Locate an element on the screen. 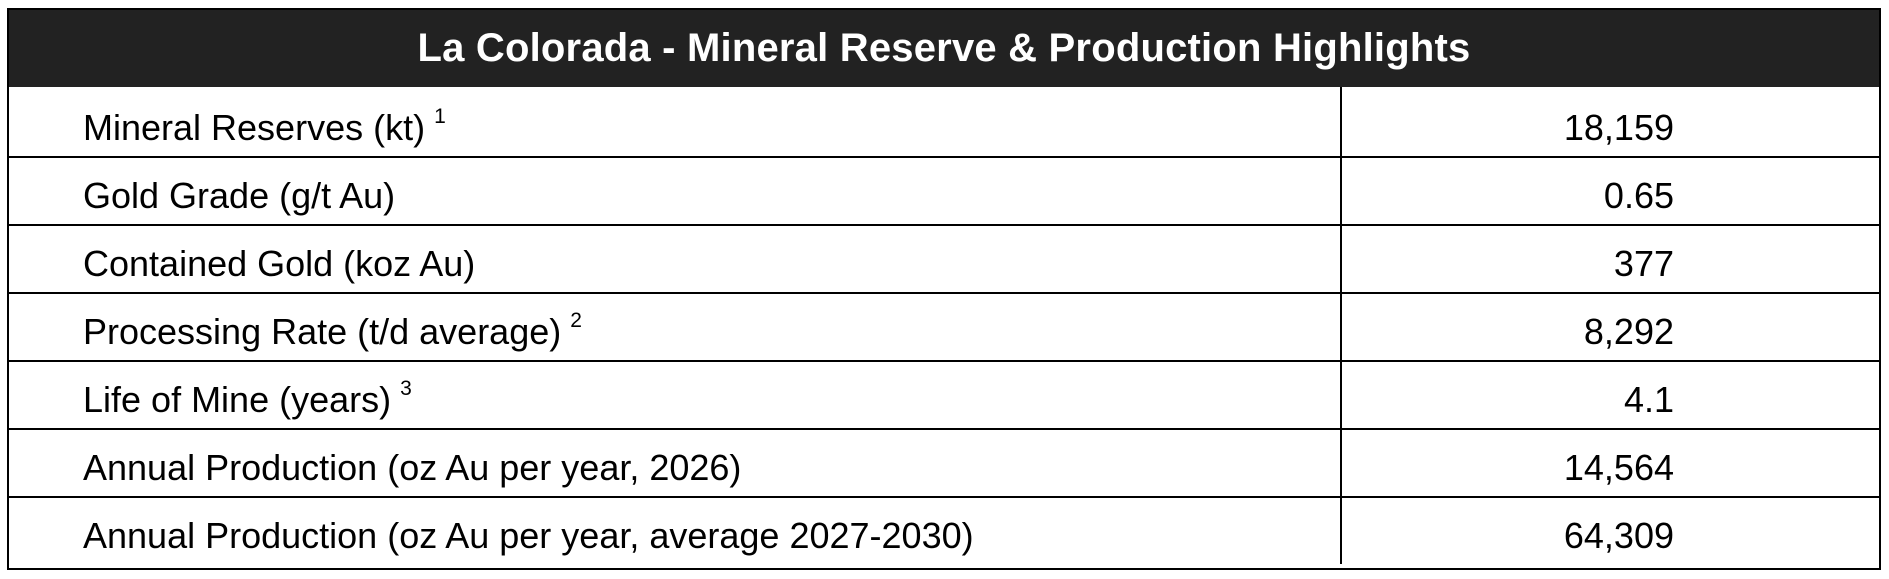 The image size is (1889, 579). row-value-cell: 64,309 is located at coordinates (1610, 531).